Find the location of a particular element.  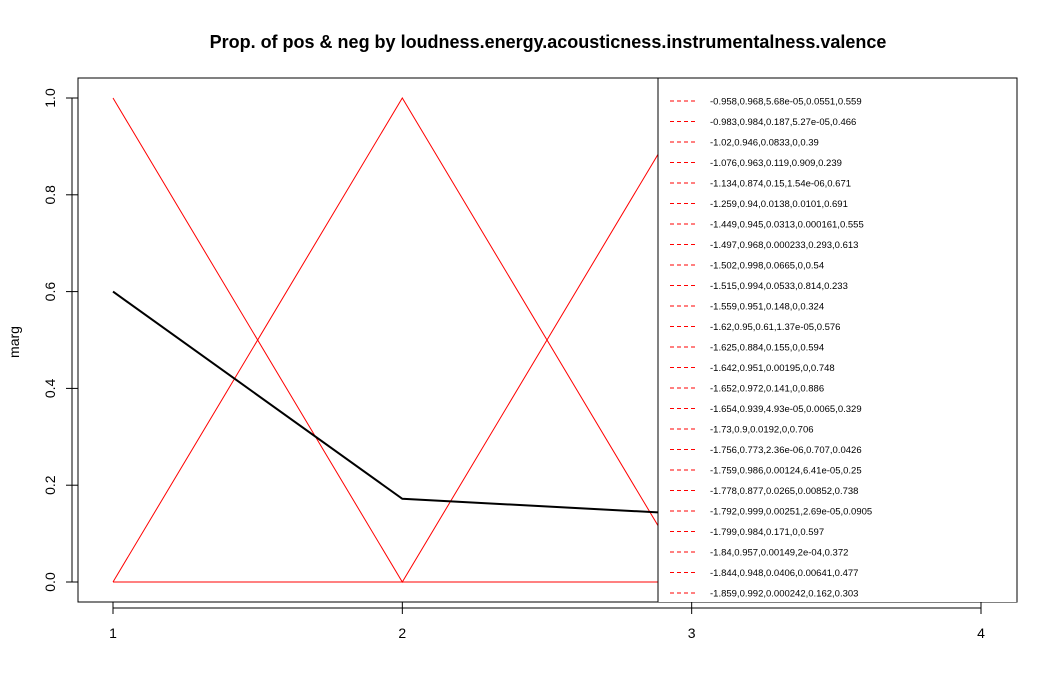

y-tick-label: 0.8 is located at coordinates (50, 195).